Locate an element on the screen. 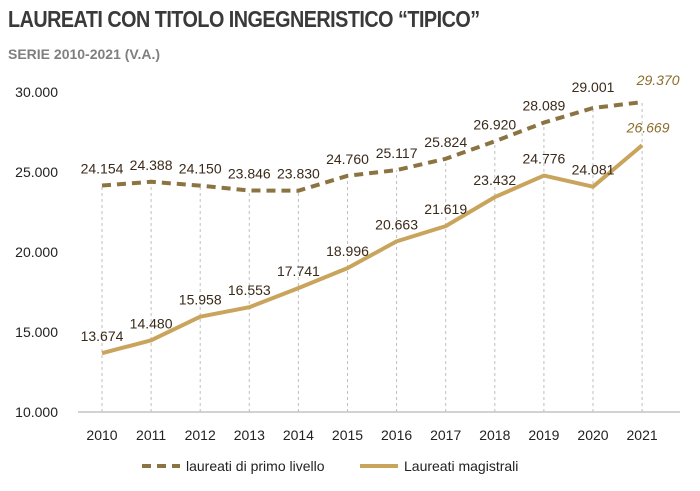  y-tick-label: 15.000 is located at coordinates (36, 332).